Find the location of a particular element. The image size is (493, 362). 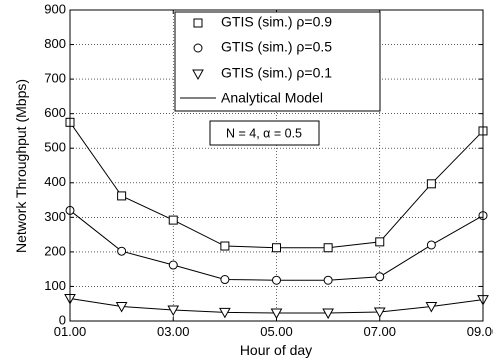

x-axis-label: Hour of day is located at coordinates (276, 350).